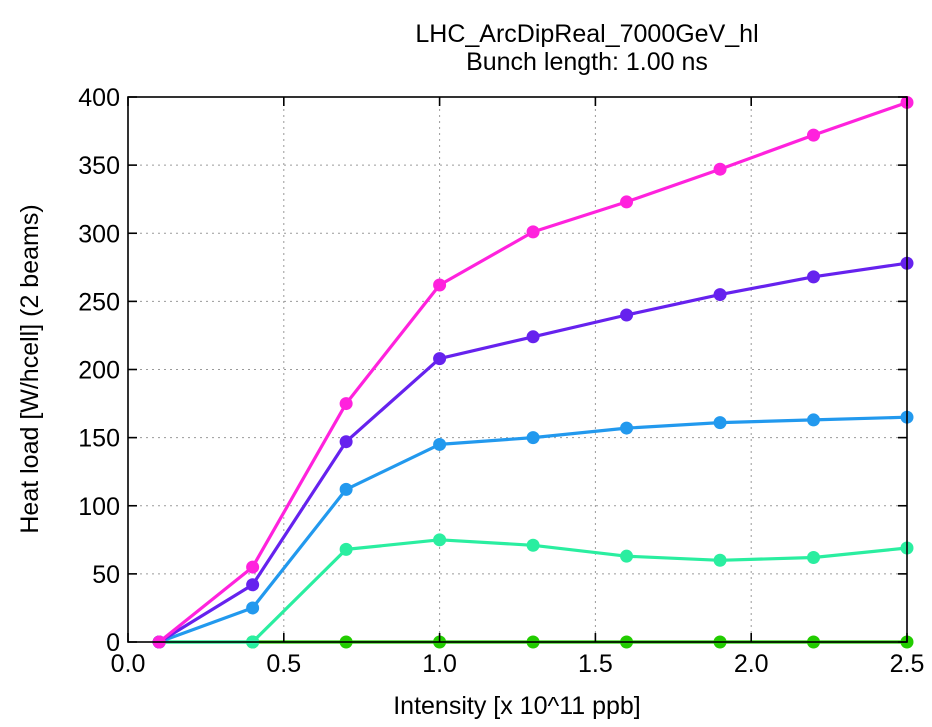 The image size is (932, 727). What do you see at coordinates (99, 439) in the screenshot?
I see `y-tick-label: 150` at bounding box center [99, 439].